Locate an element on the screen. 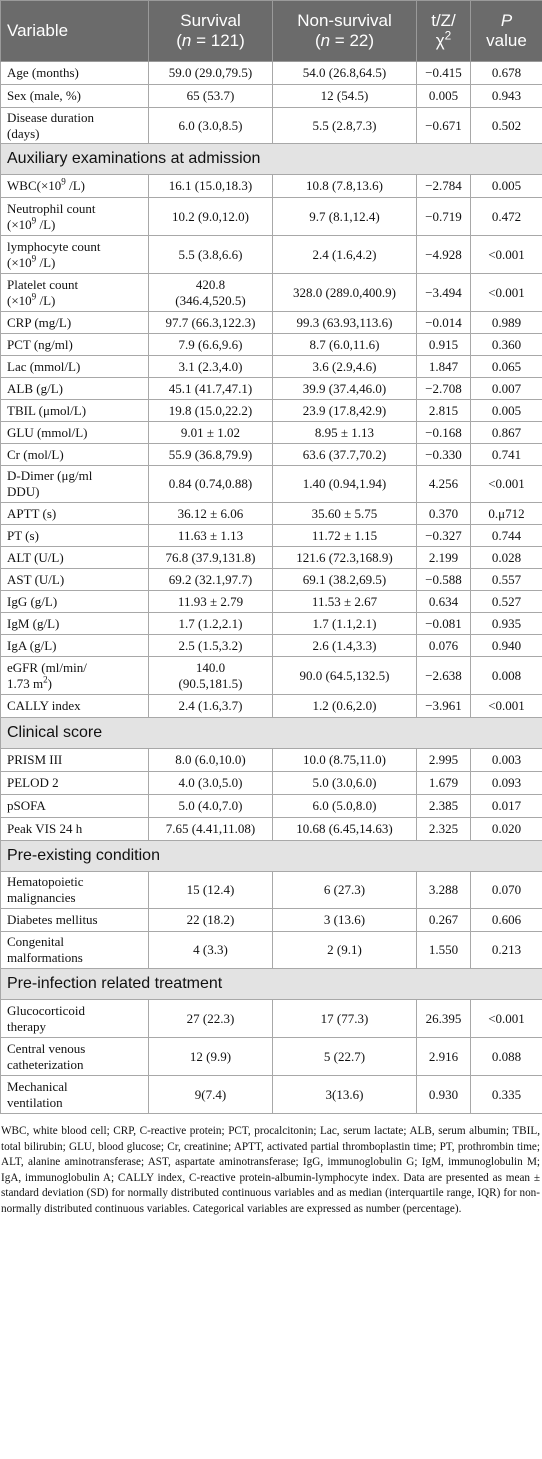 The width and height of the screenshot is (542, 1459). non-survival-value: 17 (77.3) is located at coordinates (344, 1018).